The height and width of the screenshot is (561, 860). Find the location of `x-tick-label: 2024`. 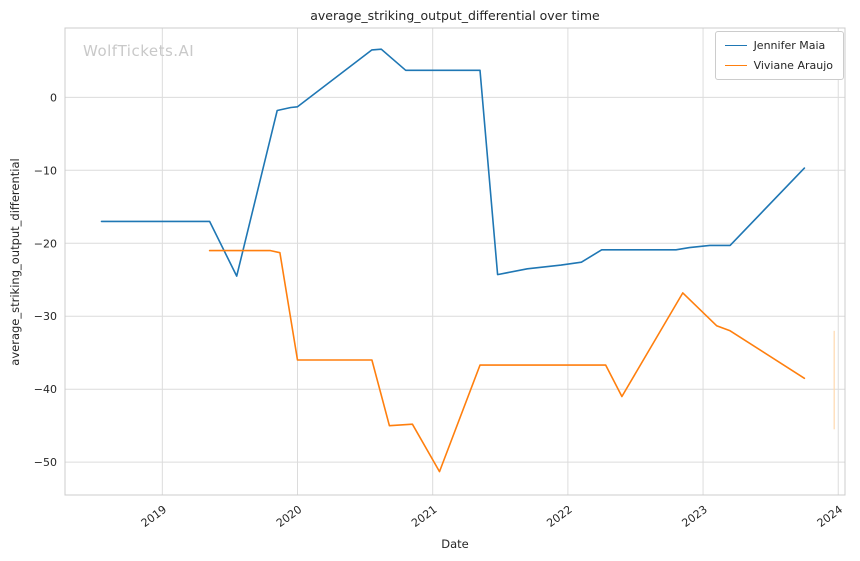

x-tick-label: 2024 is located at coordinates (830, 516).